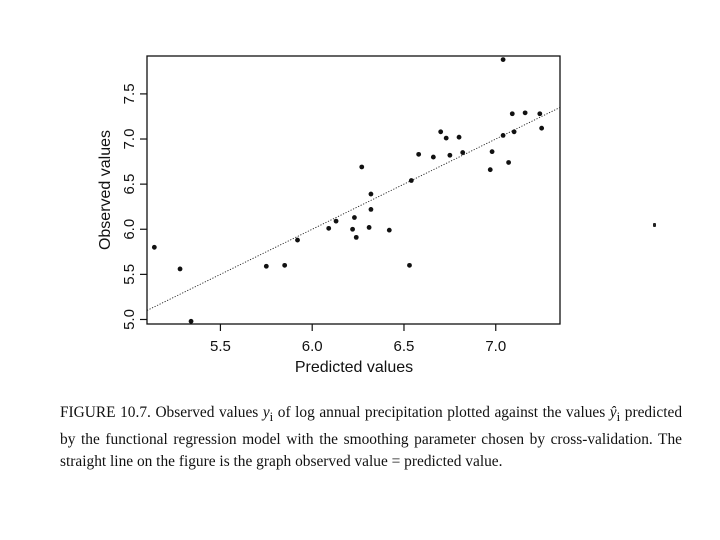  Describe the element at coordinates (495, 346) in the screenshot. I see `x-tick-label: 7.0` at that location.